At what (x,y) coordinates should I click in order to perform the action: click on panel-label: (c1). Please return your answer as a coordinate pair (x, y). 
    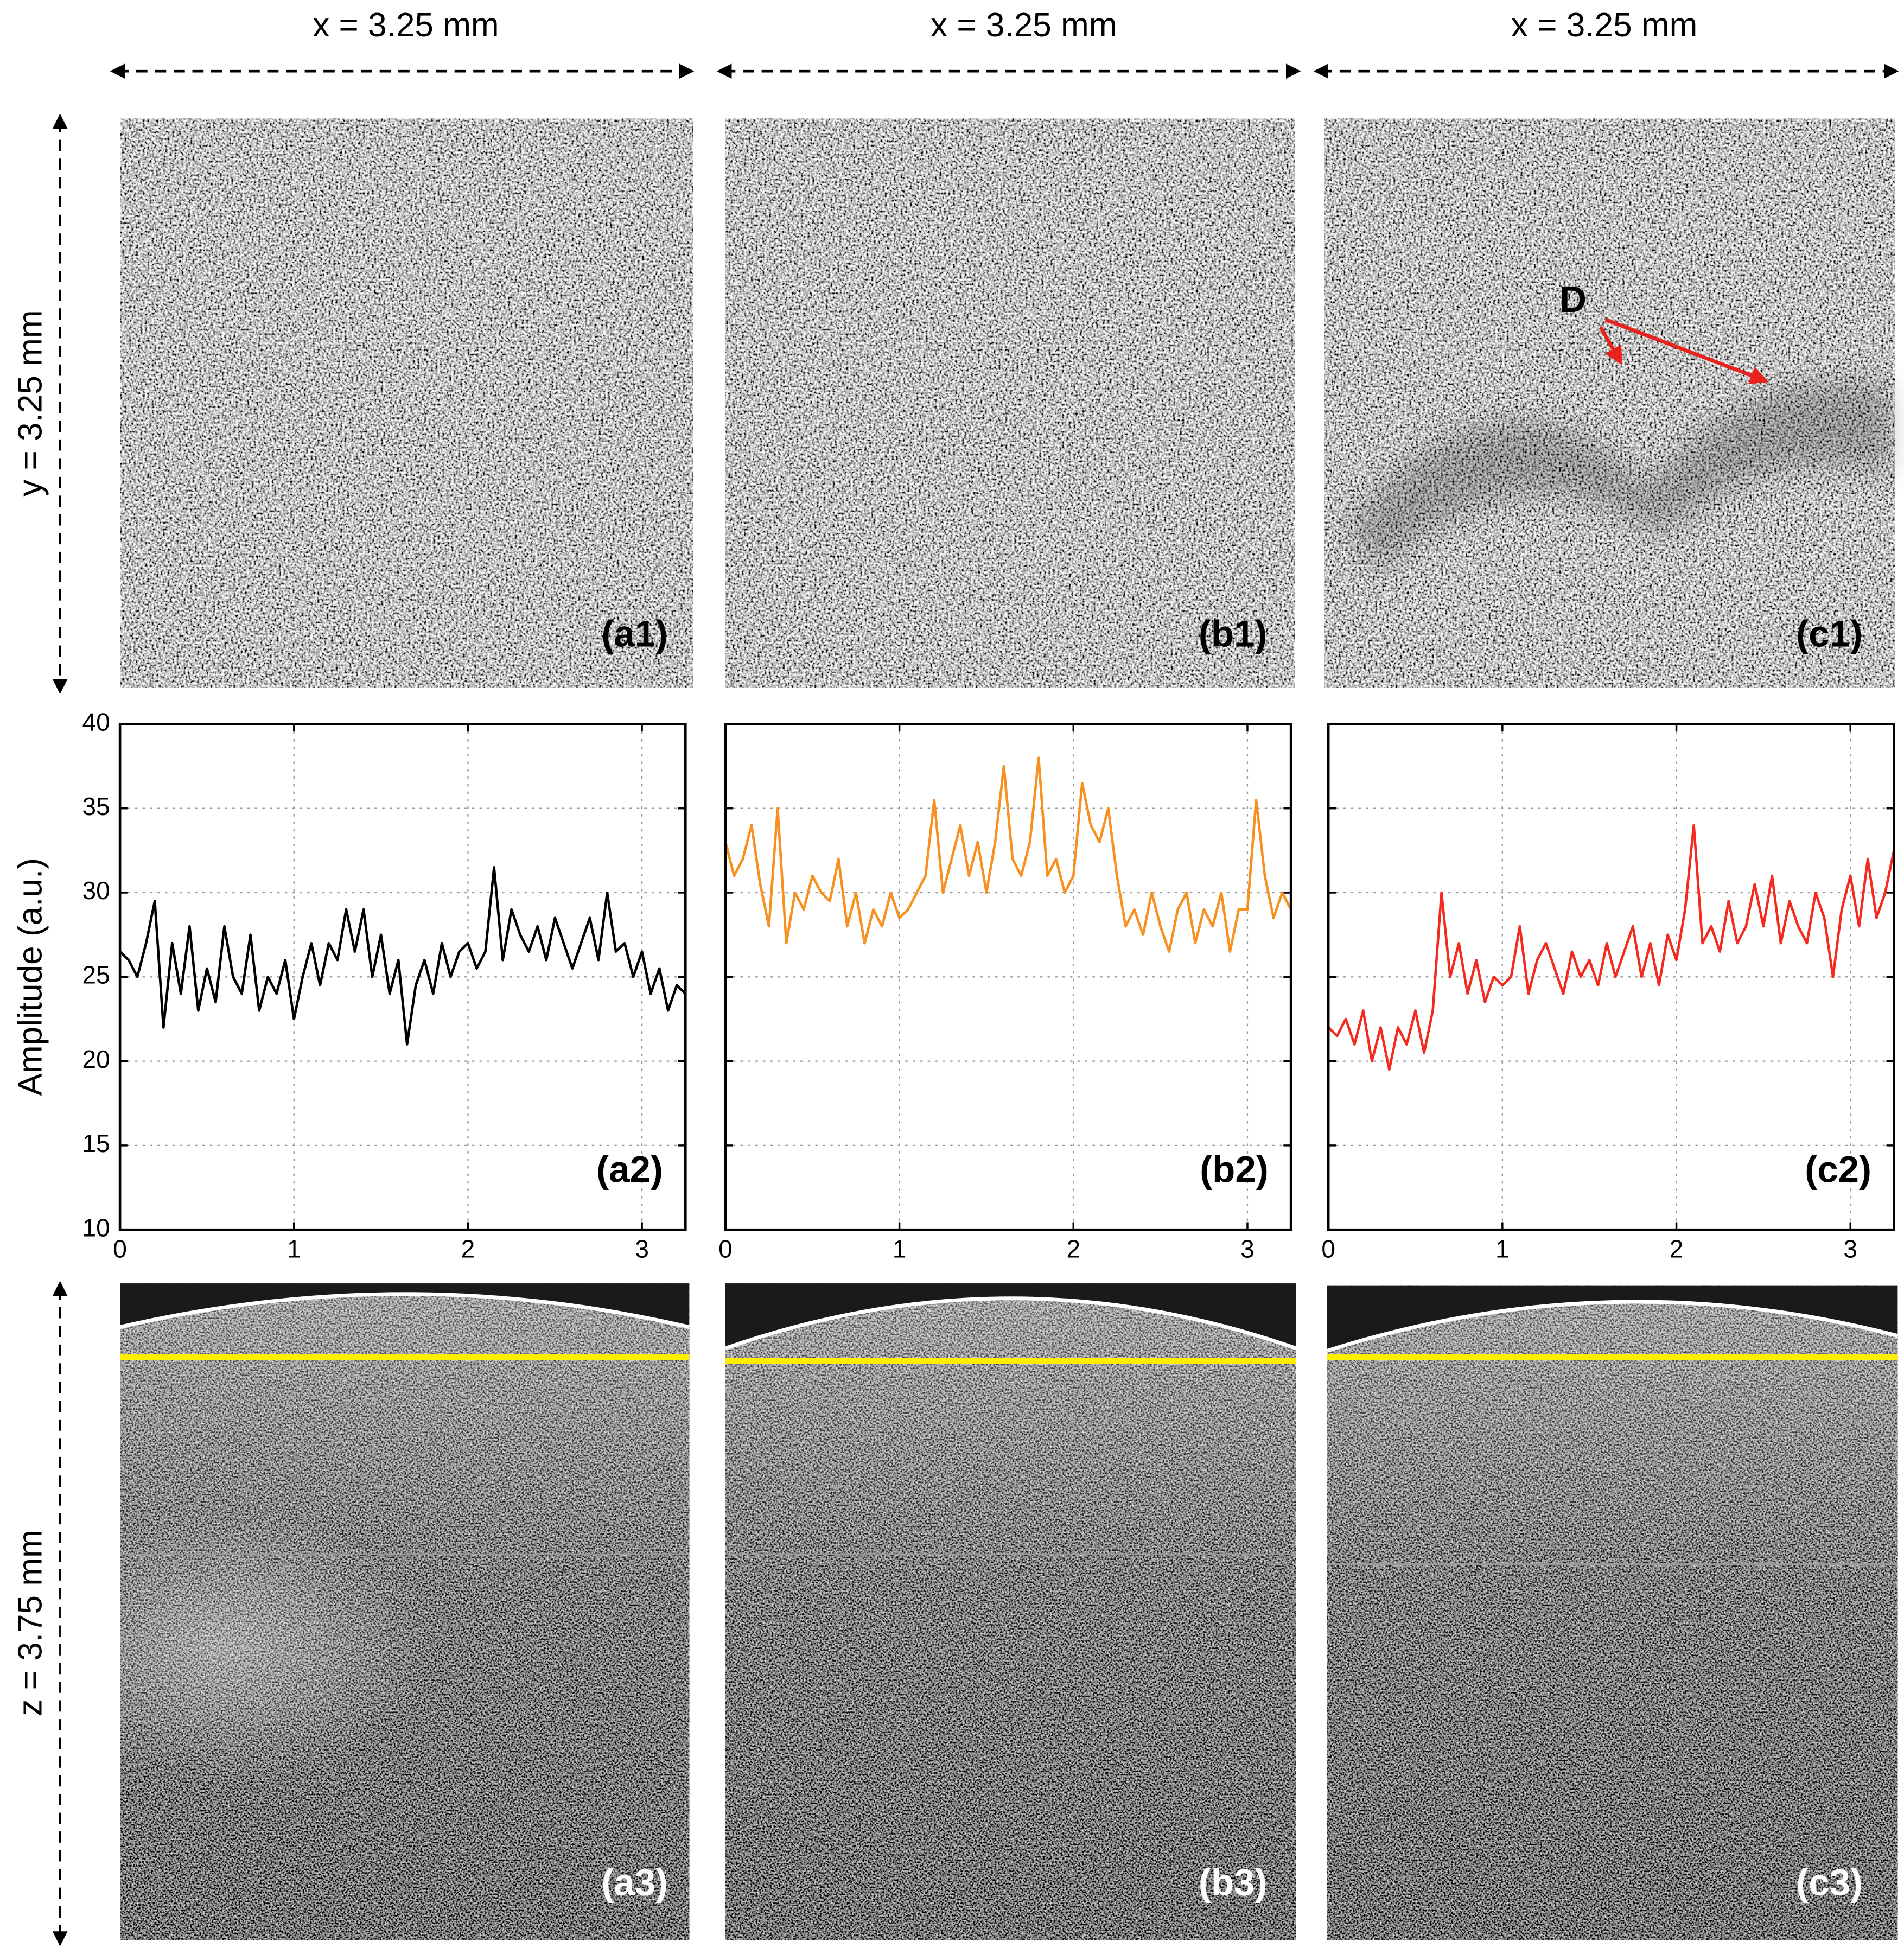
    Looking at the image, I should click on (1829, 634).